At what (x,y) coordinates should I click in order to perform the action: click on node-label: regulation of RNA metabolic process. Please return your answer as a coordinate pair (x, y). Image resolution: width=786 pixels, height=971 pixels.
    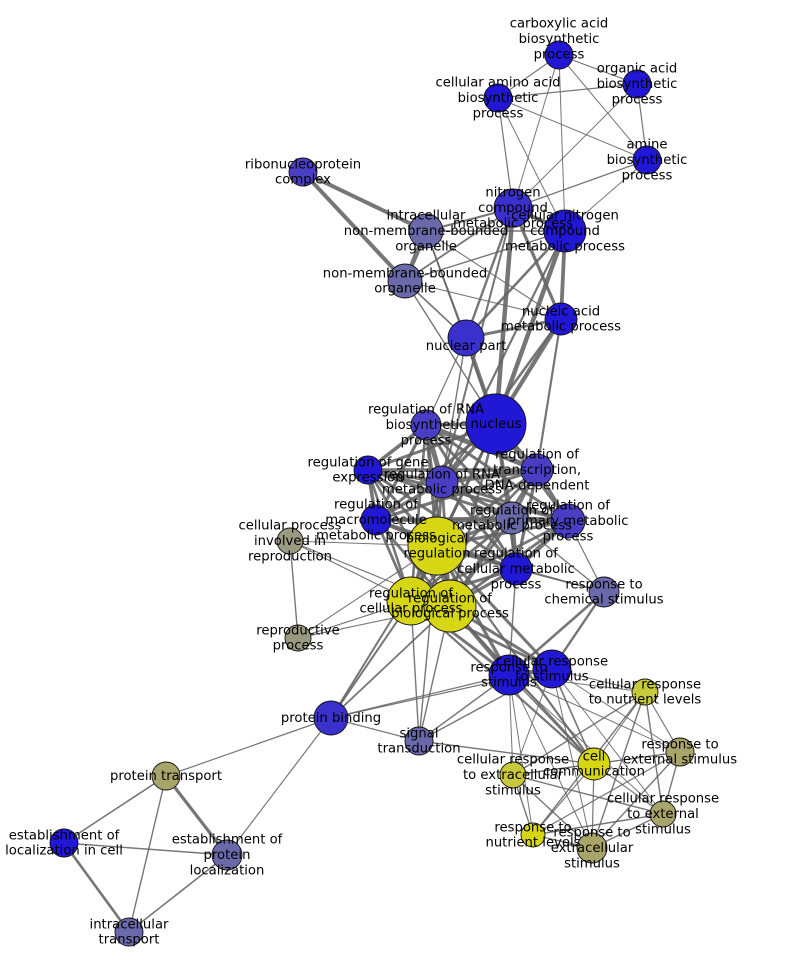
    Looking at the image, I should click on (442, 482).